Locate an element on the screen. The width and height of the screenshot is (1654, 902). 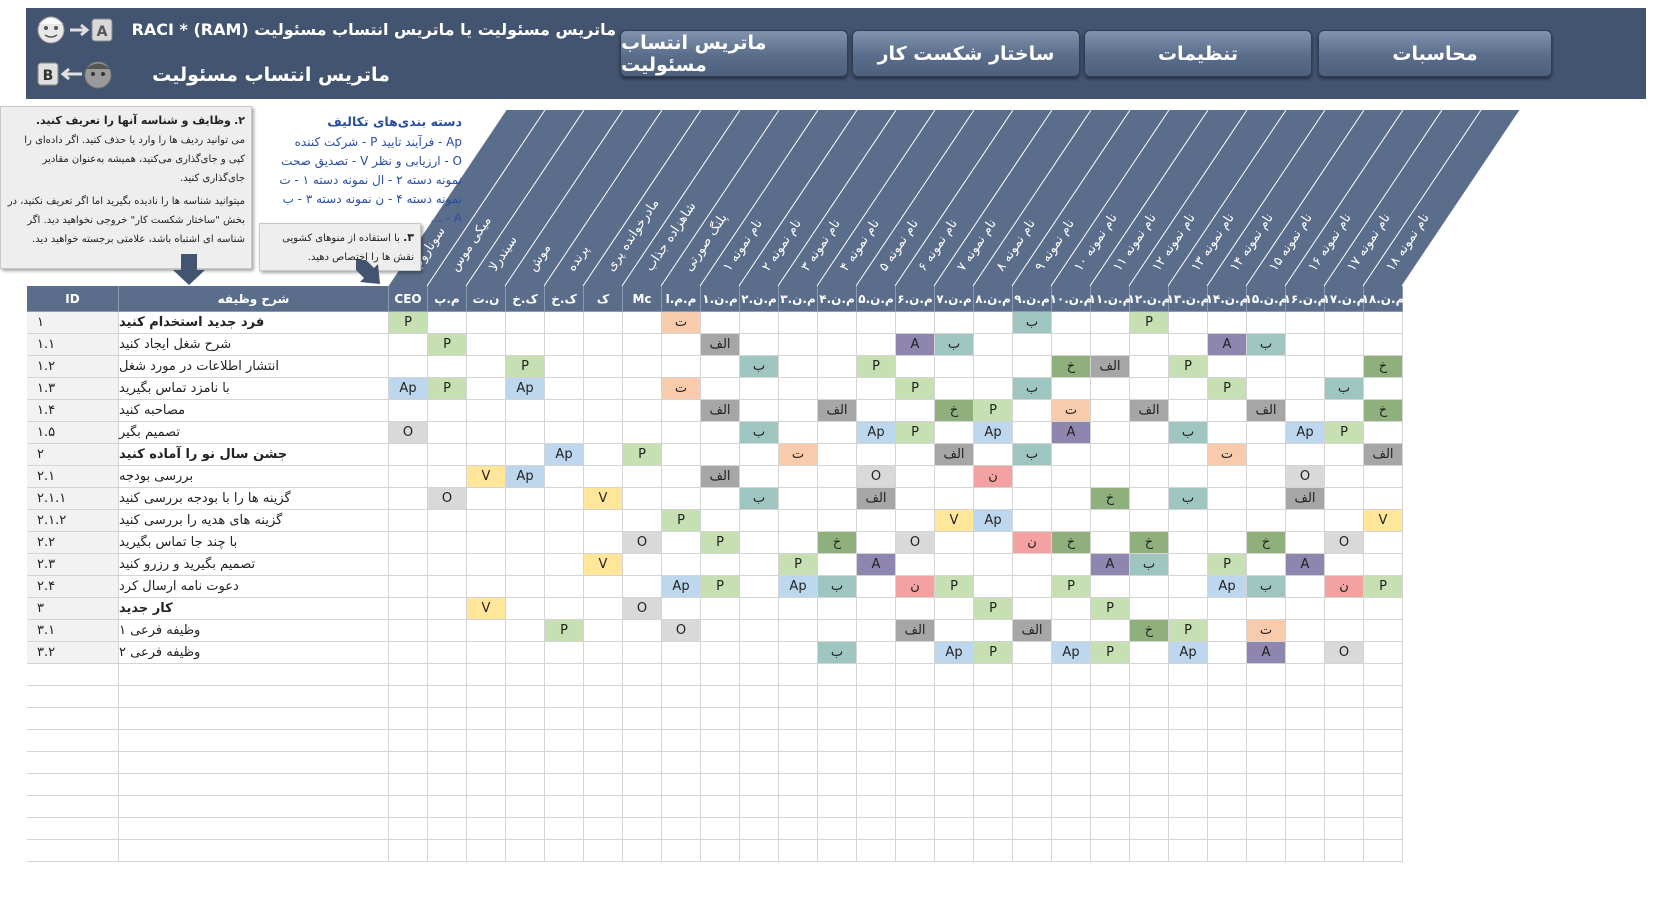
task-description-cell: با نامزد تماس بگیرید is located at coordinates (254, 389).